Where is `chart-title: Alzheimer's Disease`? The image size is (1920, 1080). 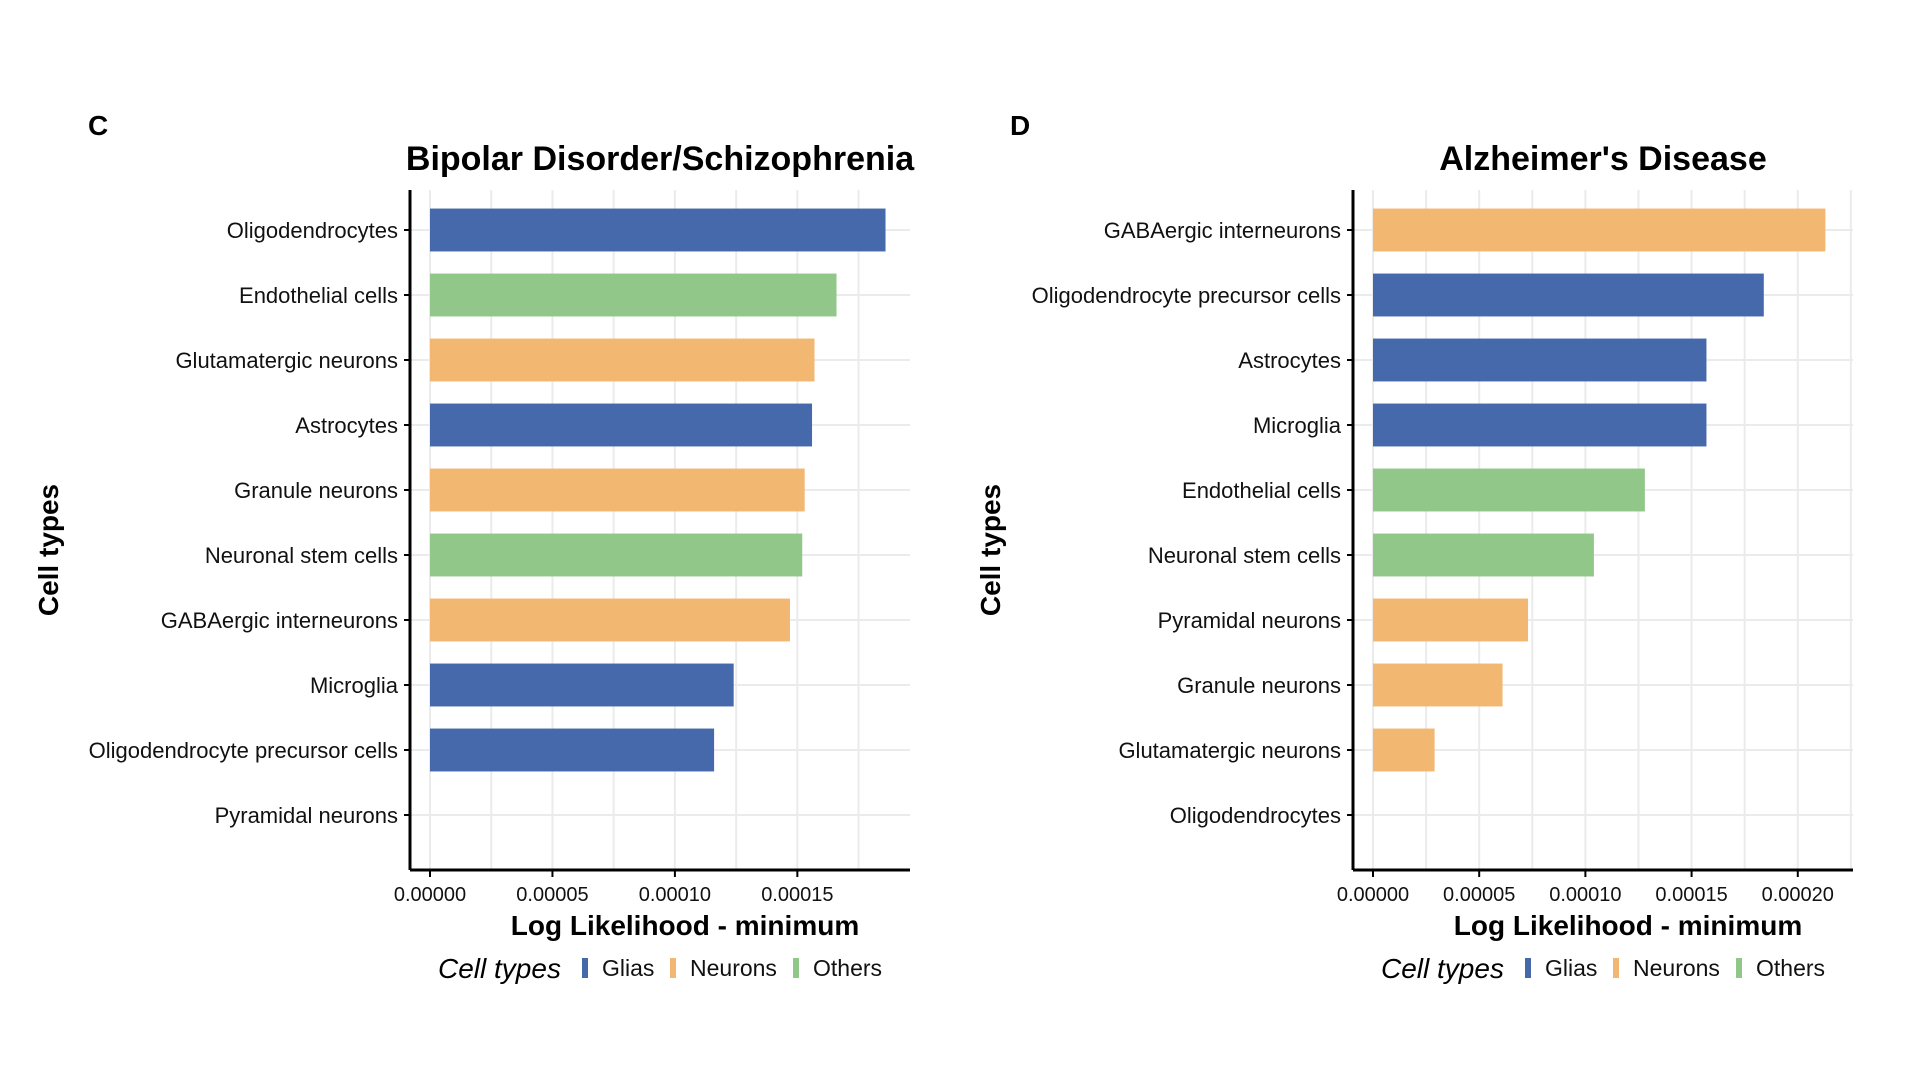
chart-title: Alzheimer's Disease is located at coordinates (1602, 159).